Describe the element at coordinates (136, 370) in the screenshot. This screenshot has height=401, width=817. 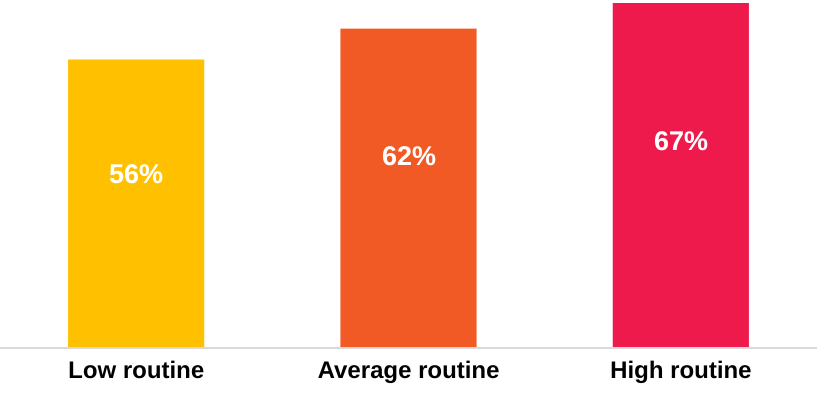
I see `x-tick-label: Low routine` at that location.